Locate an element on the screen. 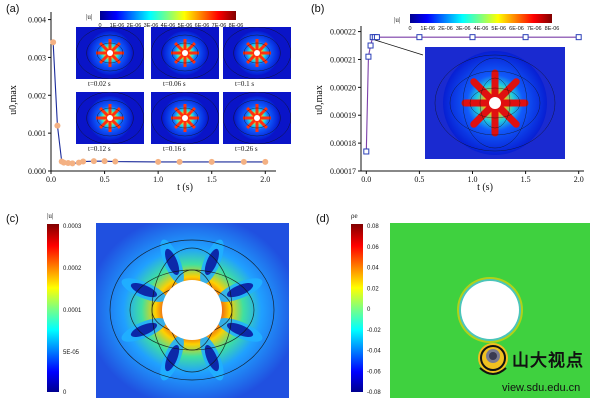 This screenshot has height=400, width=600. panel-a-colorbar-tick: 4E-06 is located at coordinates (168, 26).